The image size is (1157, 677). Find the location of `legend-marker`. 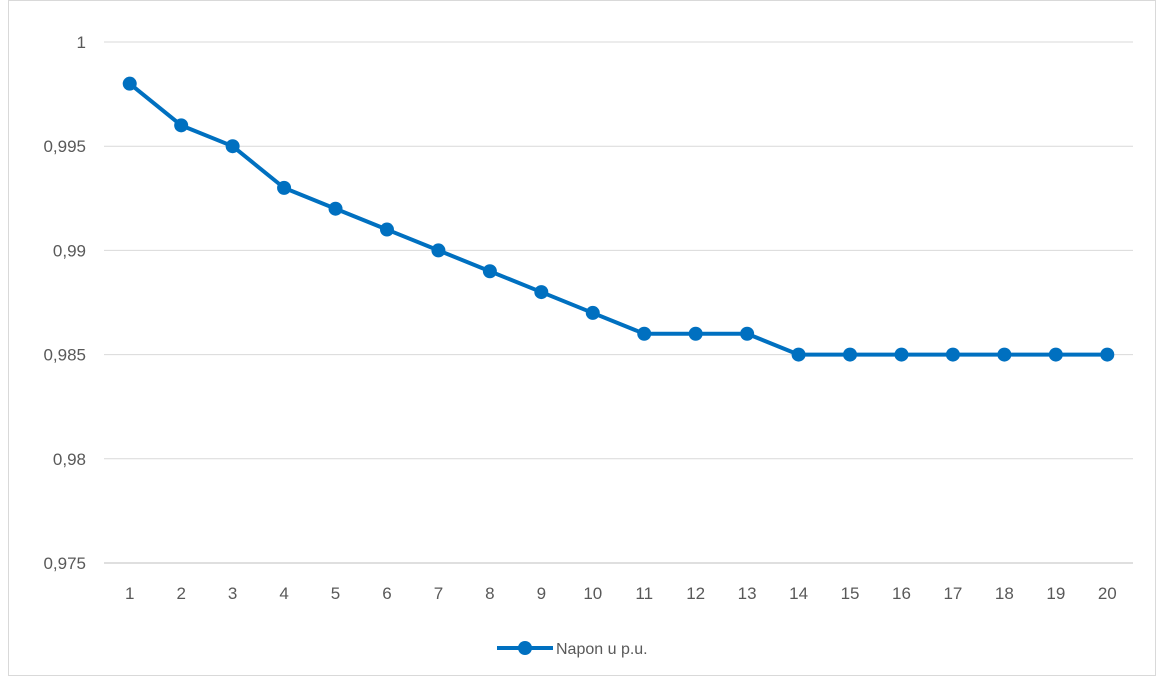

legend-marker is located at coordinates (525, 648).